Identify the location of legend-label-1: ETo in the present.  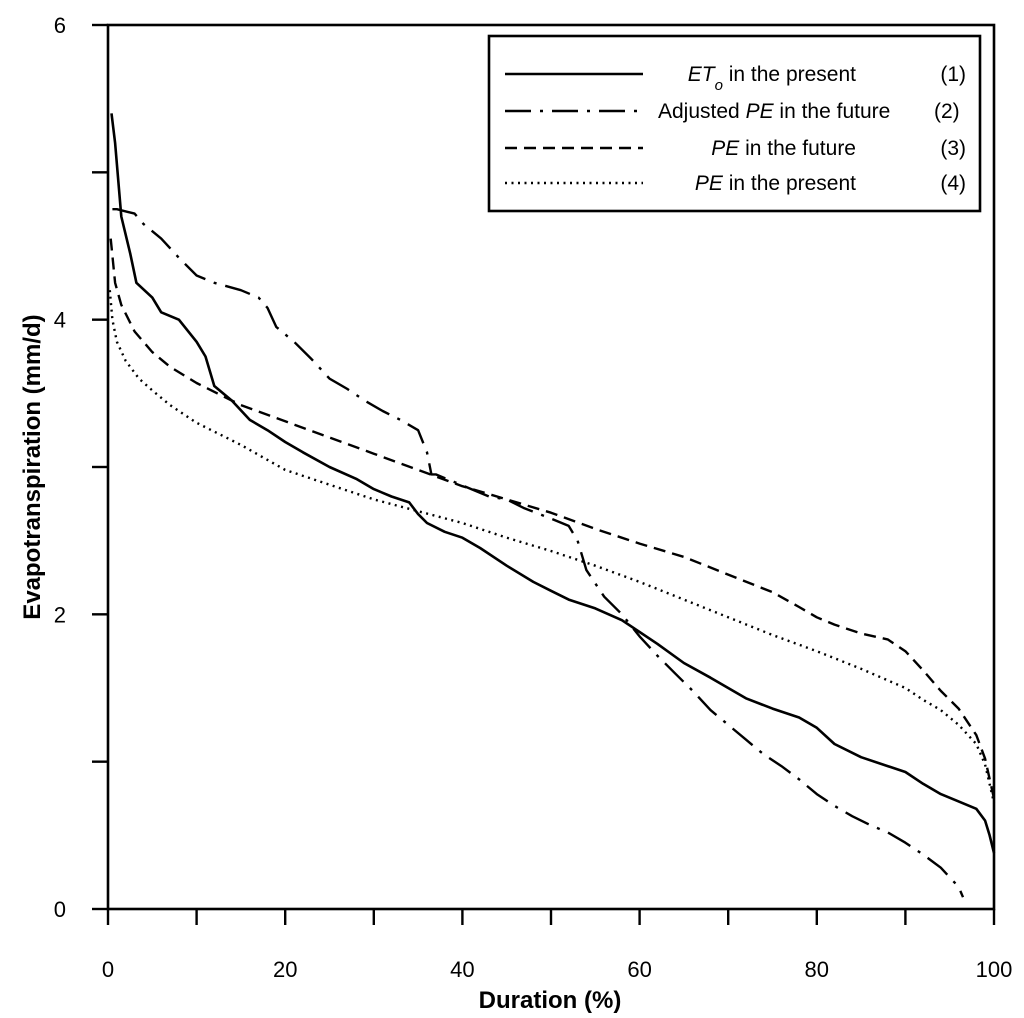
(772, 78).